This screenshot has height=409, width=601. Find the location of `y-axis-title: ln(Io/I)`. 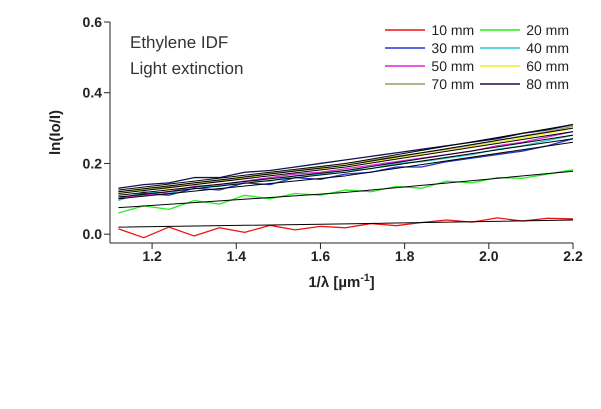

y-axis-title: ln(Io/I) is located at coordinates (55, 132).